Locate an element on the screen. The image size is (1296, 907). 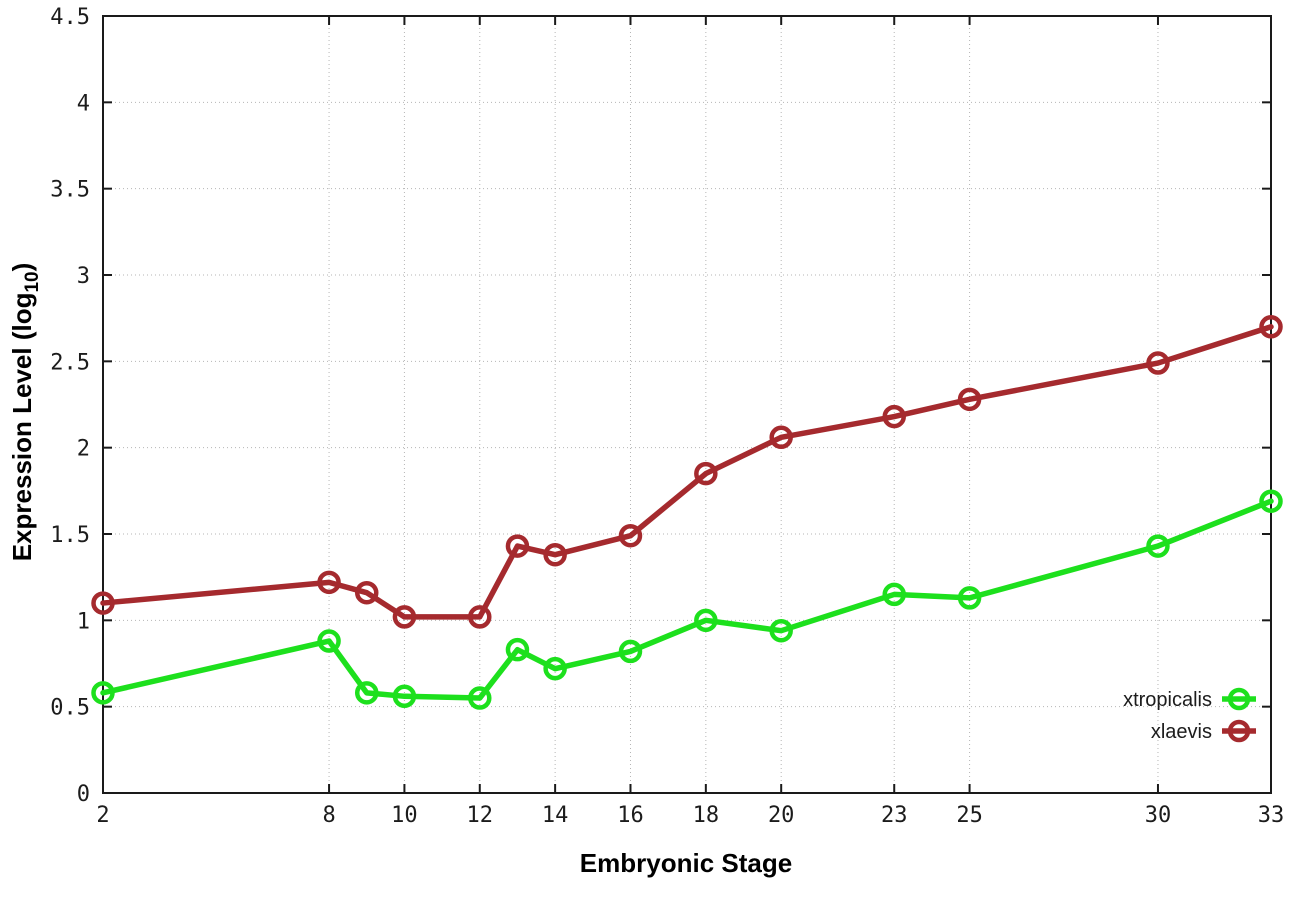
x-axis-title: Embryonic Stage is located at coordinates (686, 863).